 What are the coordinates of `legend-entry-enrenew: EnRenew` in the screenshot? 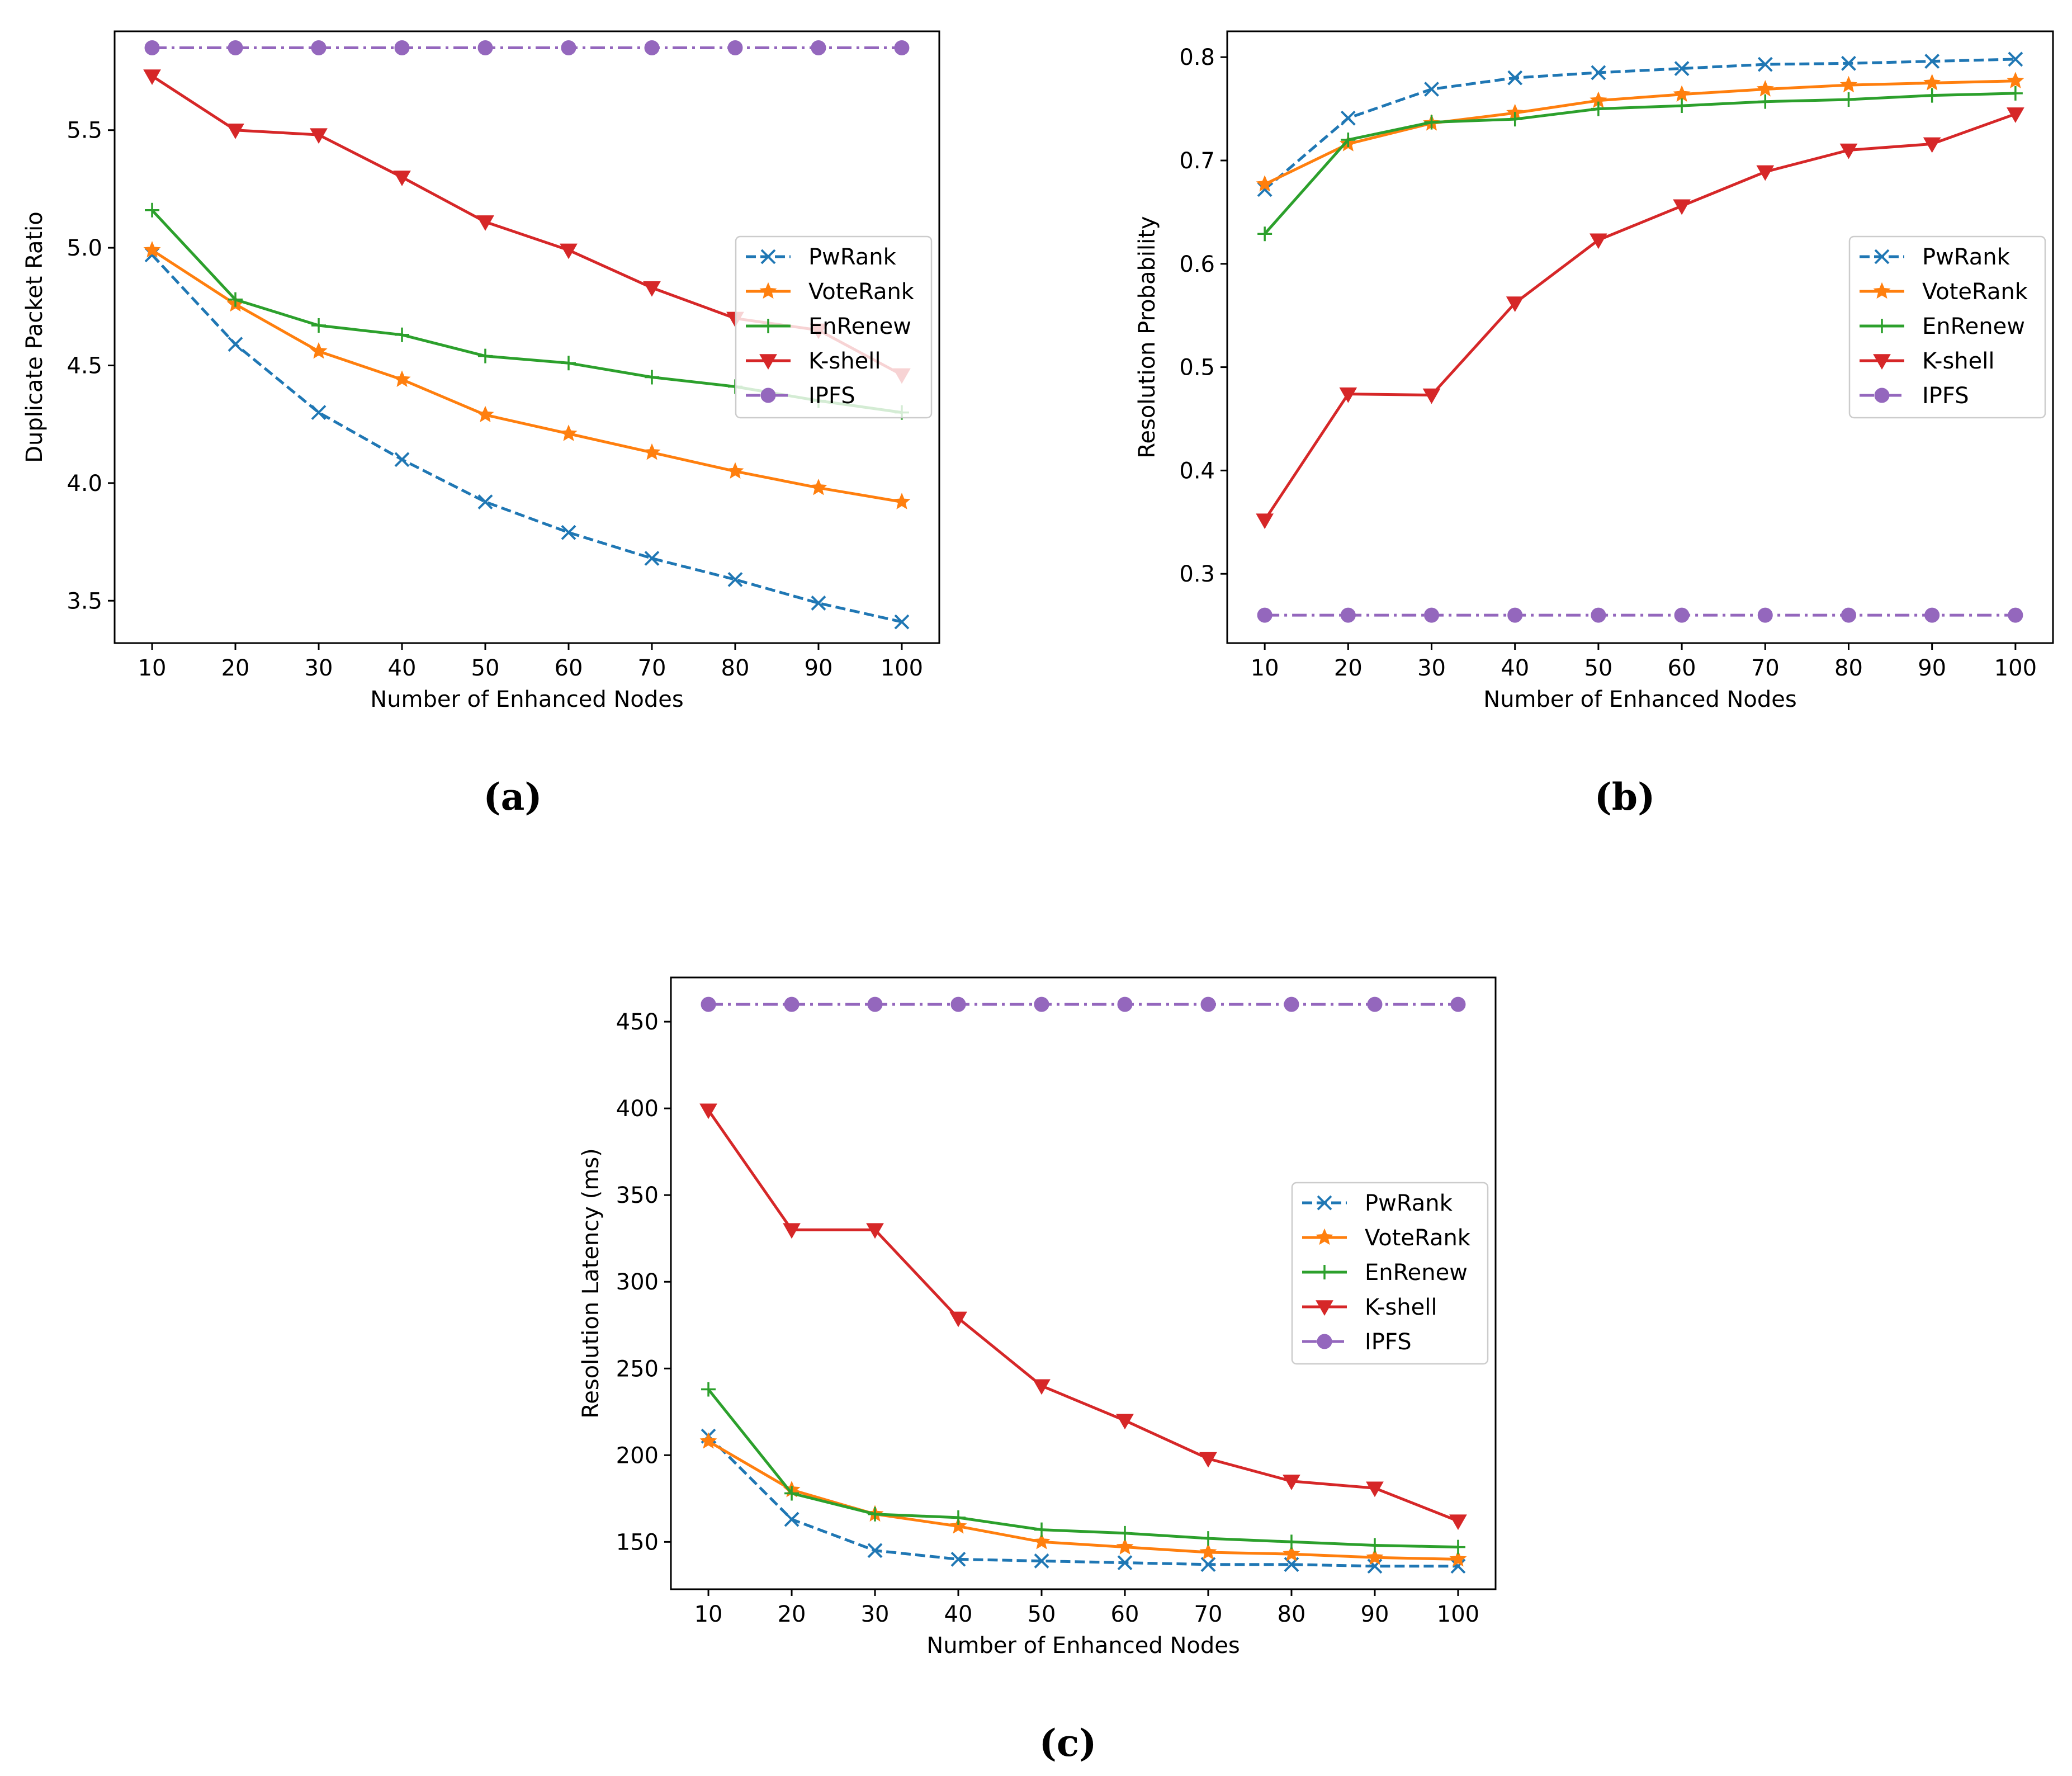 It's located at (828, 326).